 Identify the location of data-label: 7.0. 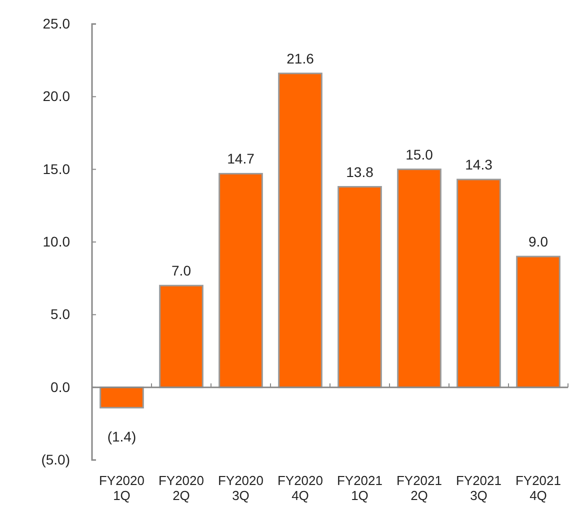
(182, 270).